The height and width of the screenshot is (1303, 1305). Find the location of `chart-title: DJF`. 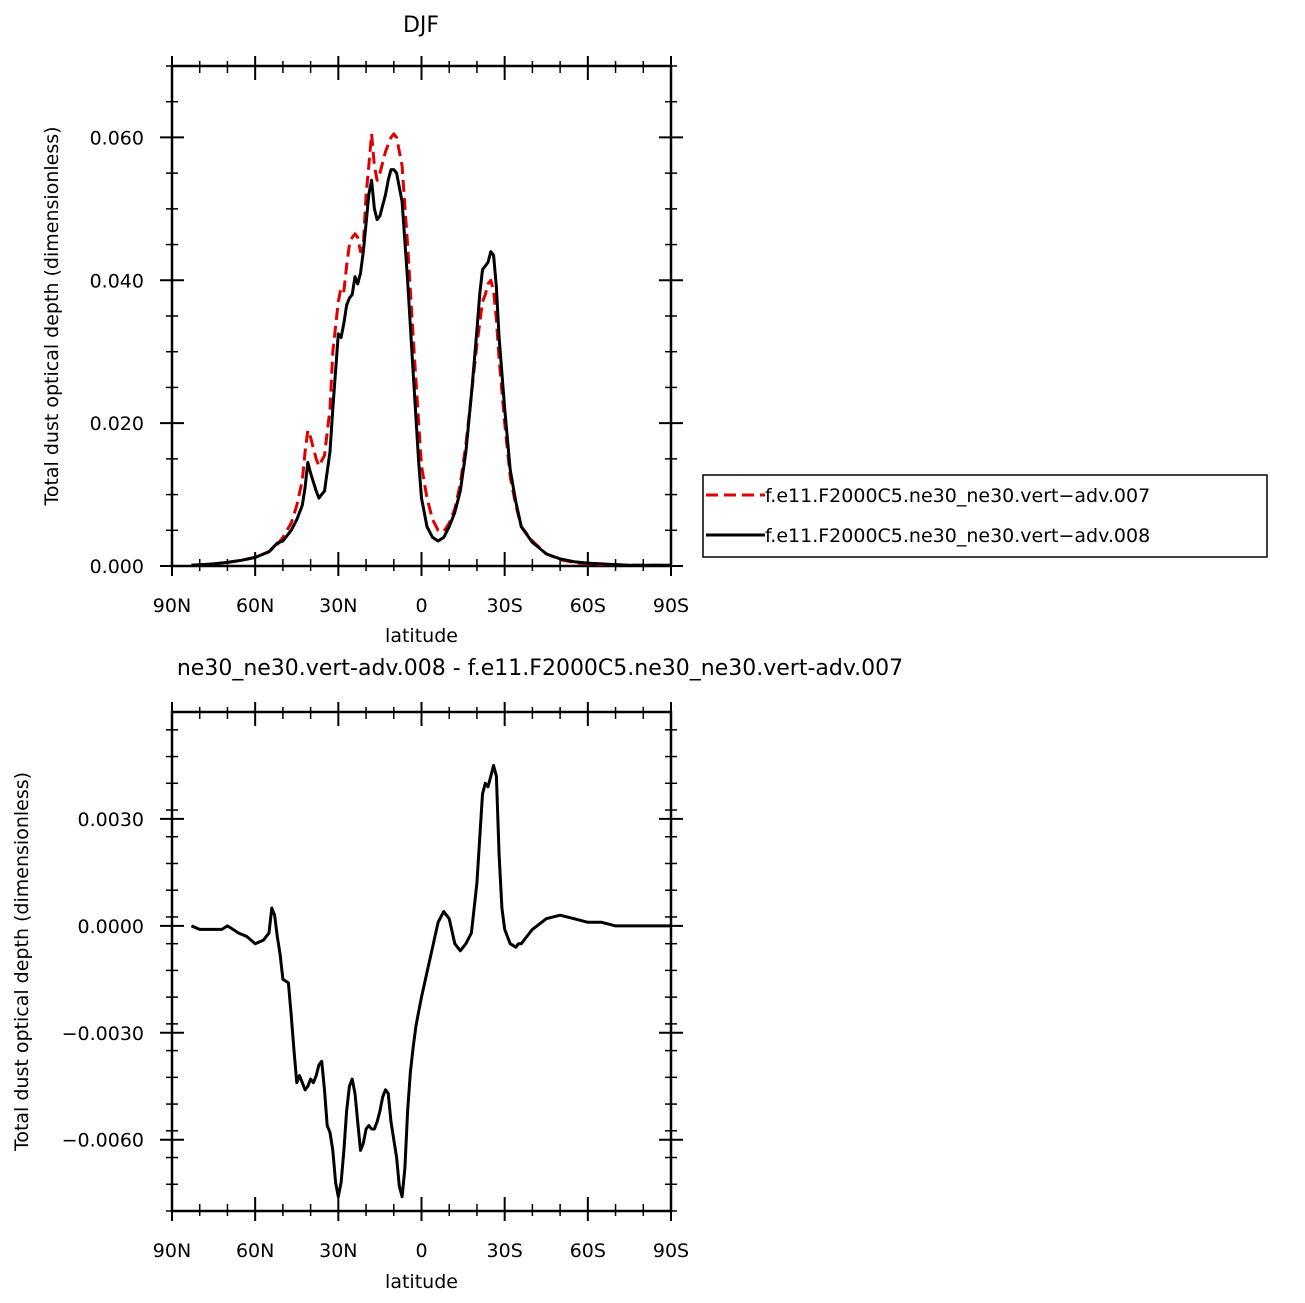

chart-title: DJF is located at coordinates (421, 25).